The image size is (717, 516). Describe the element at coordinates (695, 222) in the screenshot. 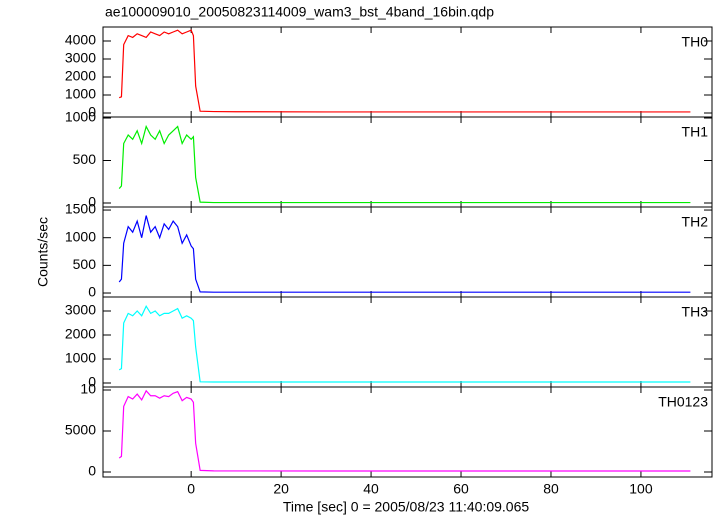

I see `panel-label: TH2` at that location.